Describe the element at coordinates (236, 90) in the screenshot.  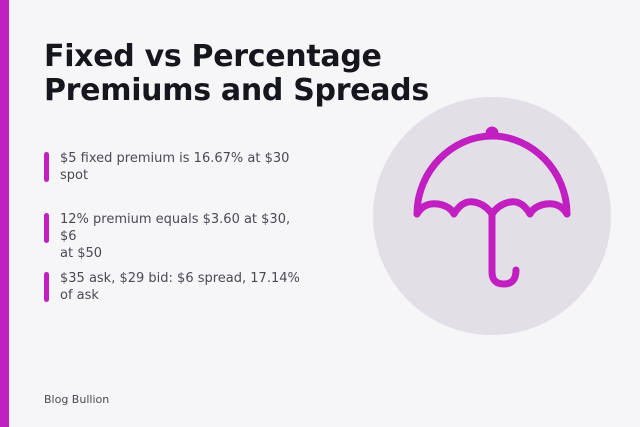
I see `title-line: Premiums and Spreads` at that location.